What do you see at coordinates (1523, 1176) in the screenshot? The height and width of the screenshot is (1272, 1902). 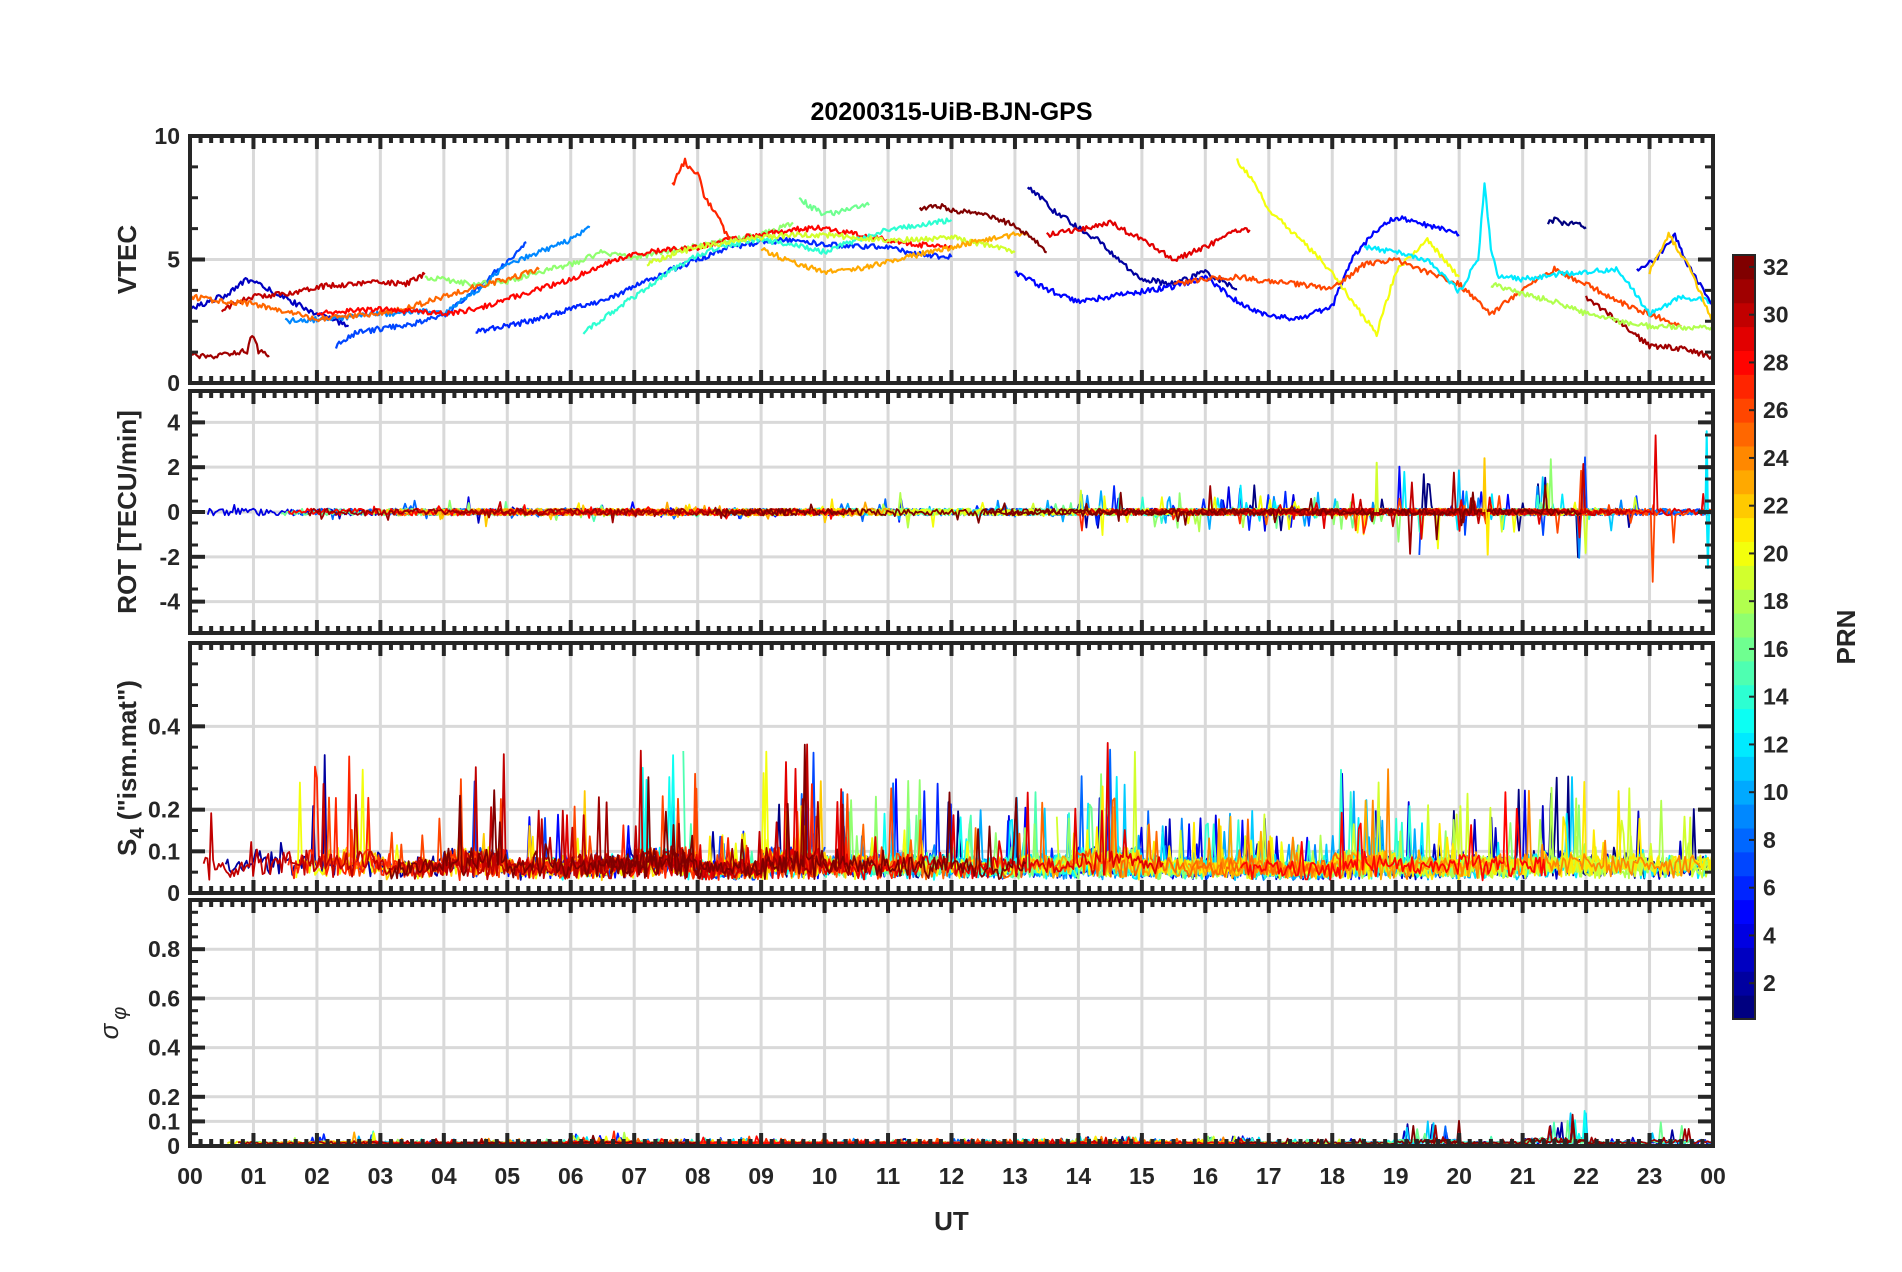 I see `x-tick-label: 21` at bounding box center [1523, 1176].